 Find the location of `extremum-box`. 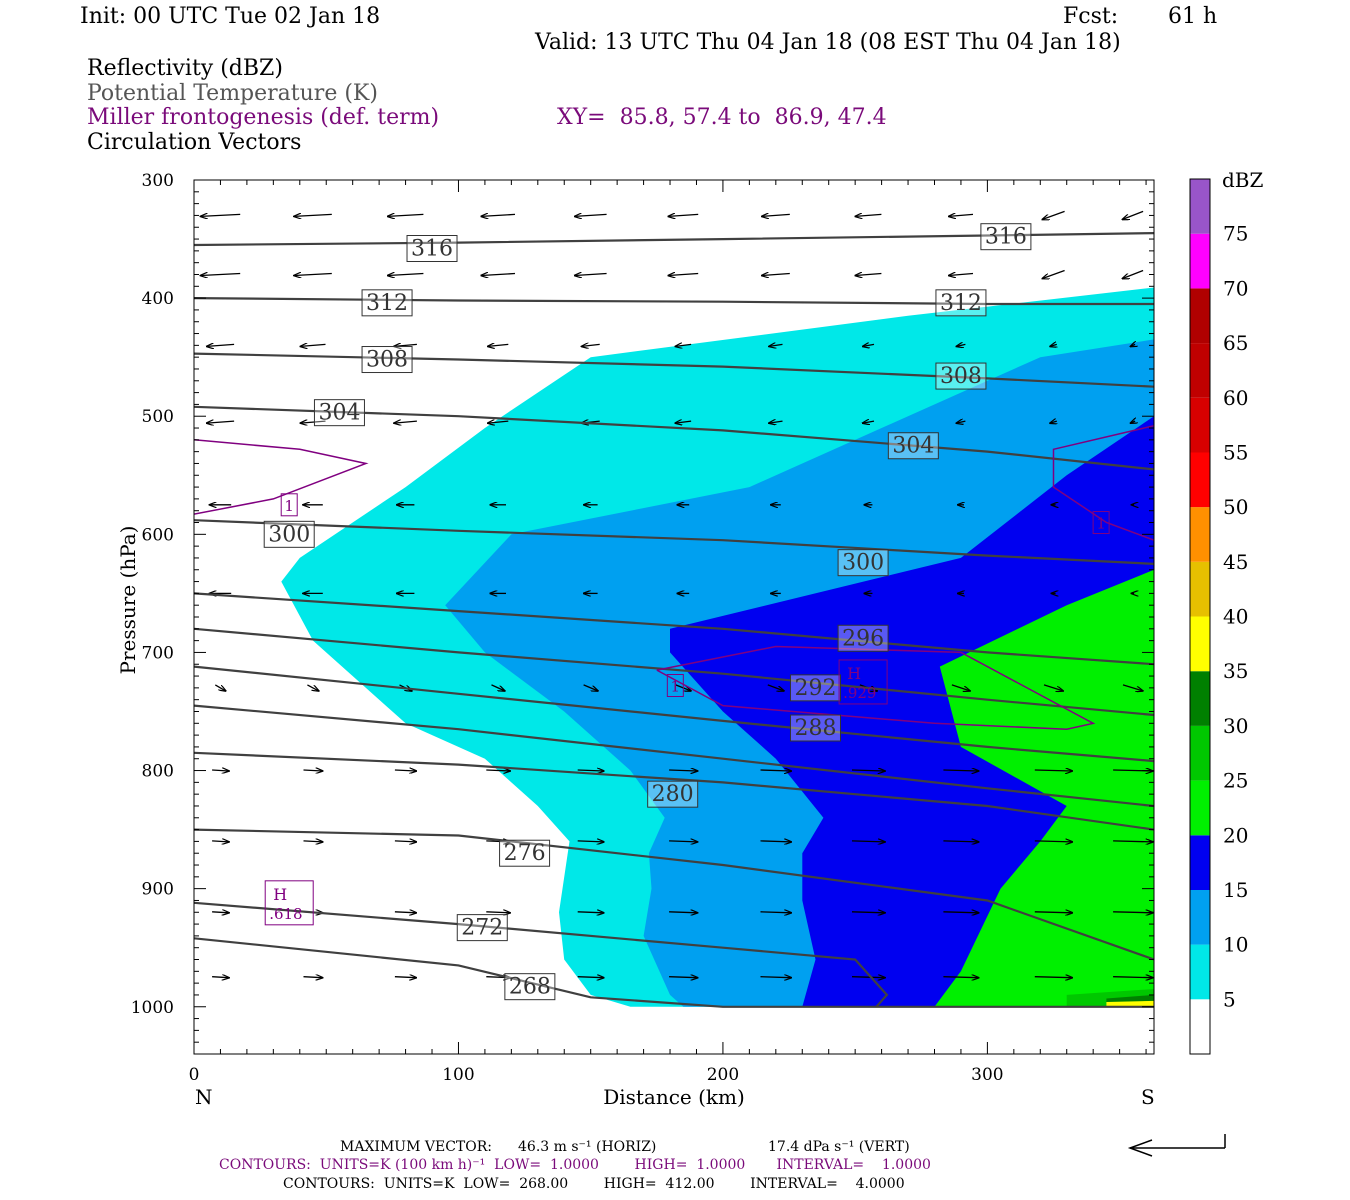

extremum-box is located at coordinates (863, 682).